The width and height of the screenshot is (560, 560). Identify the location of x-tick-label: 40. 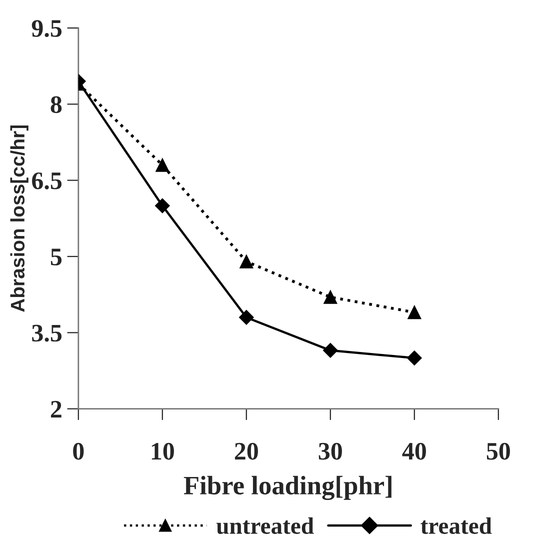
(414, 451).